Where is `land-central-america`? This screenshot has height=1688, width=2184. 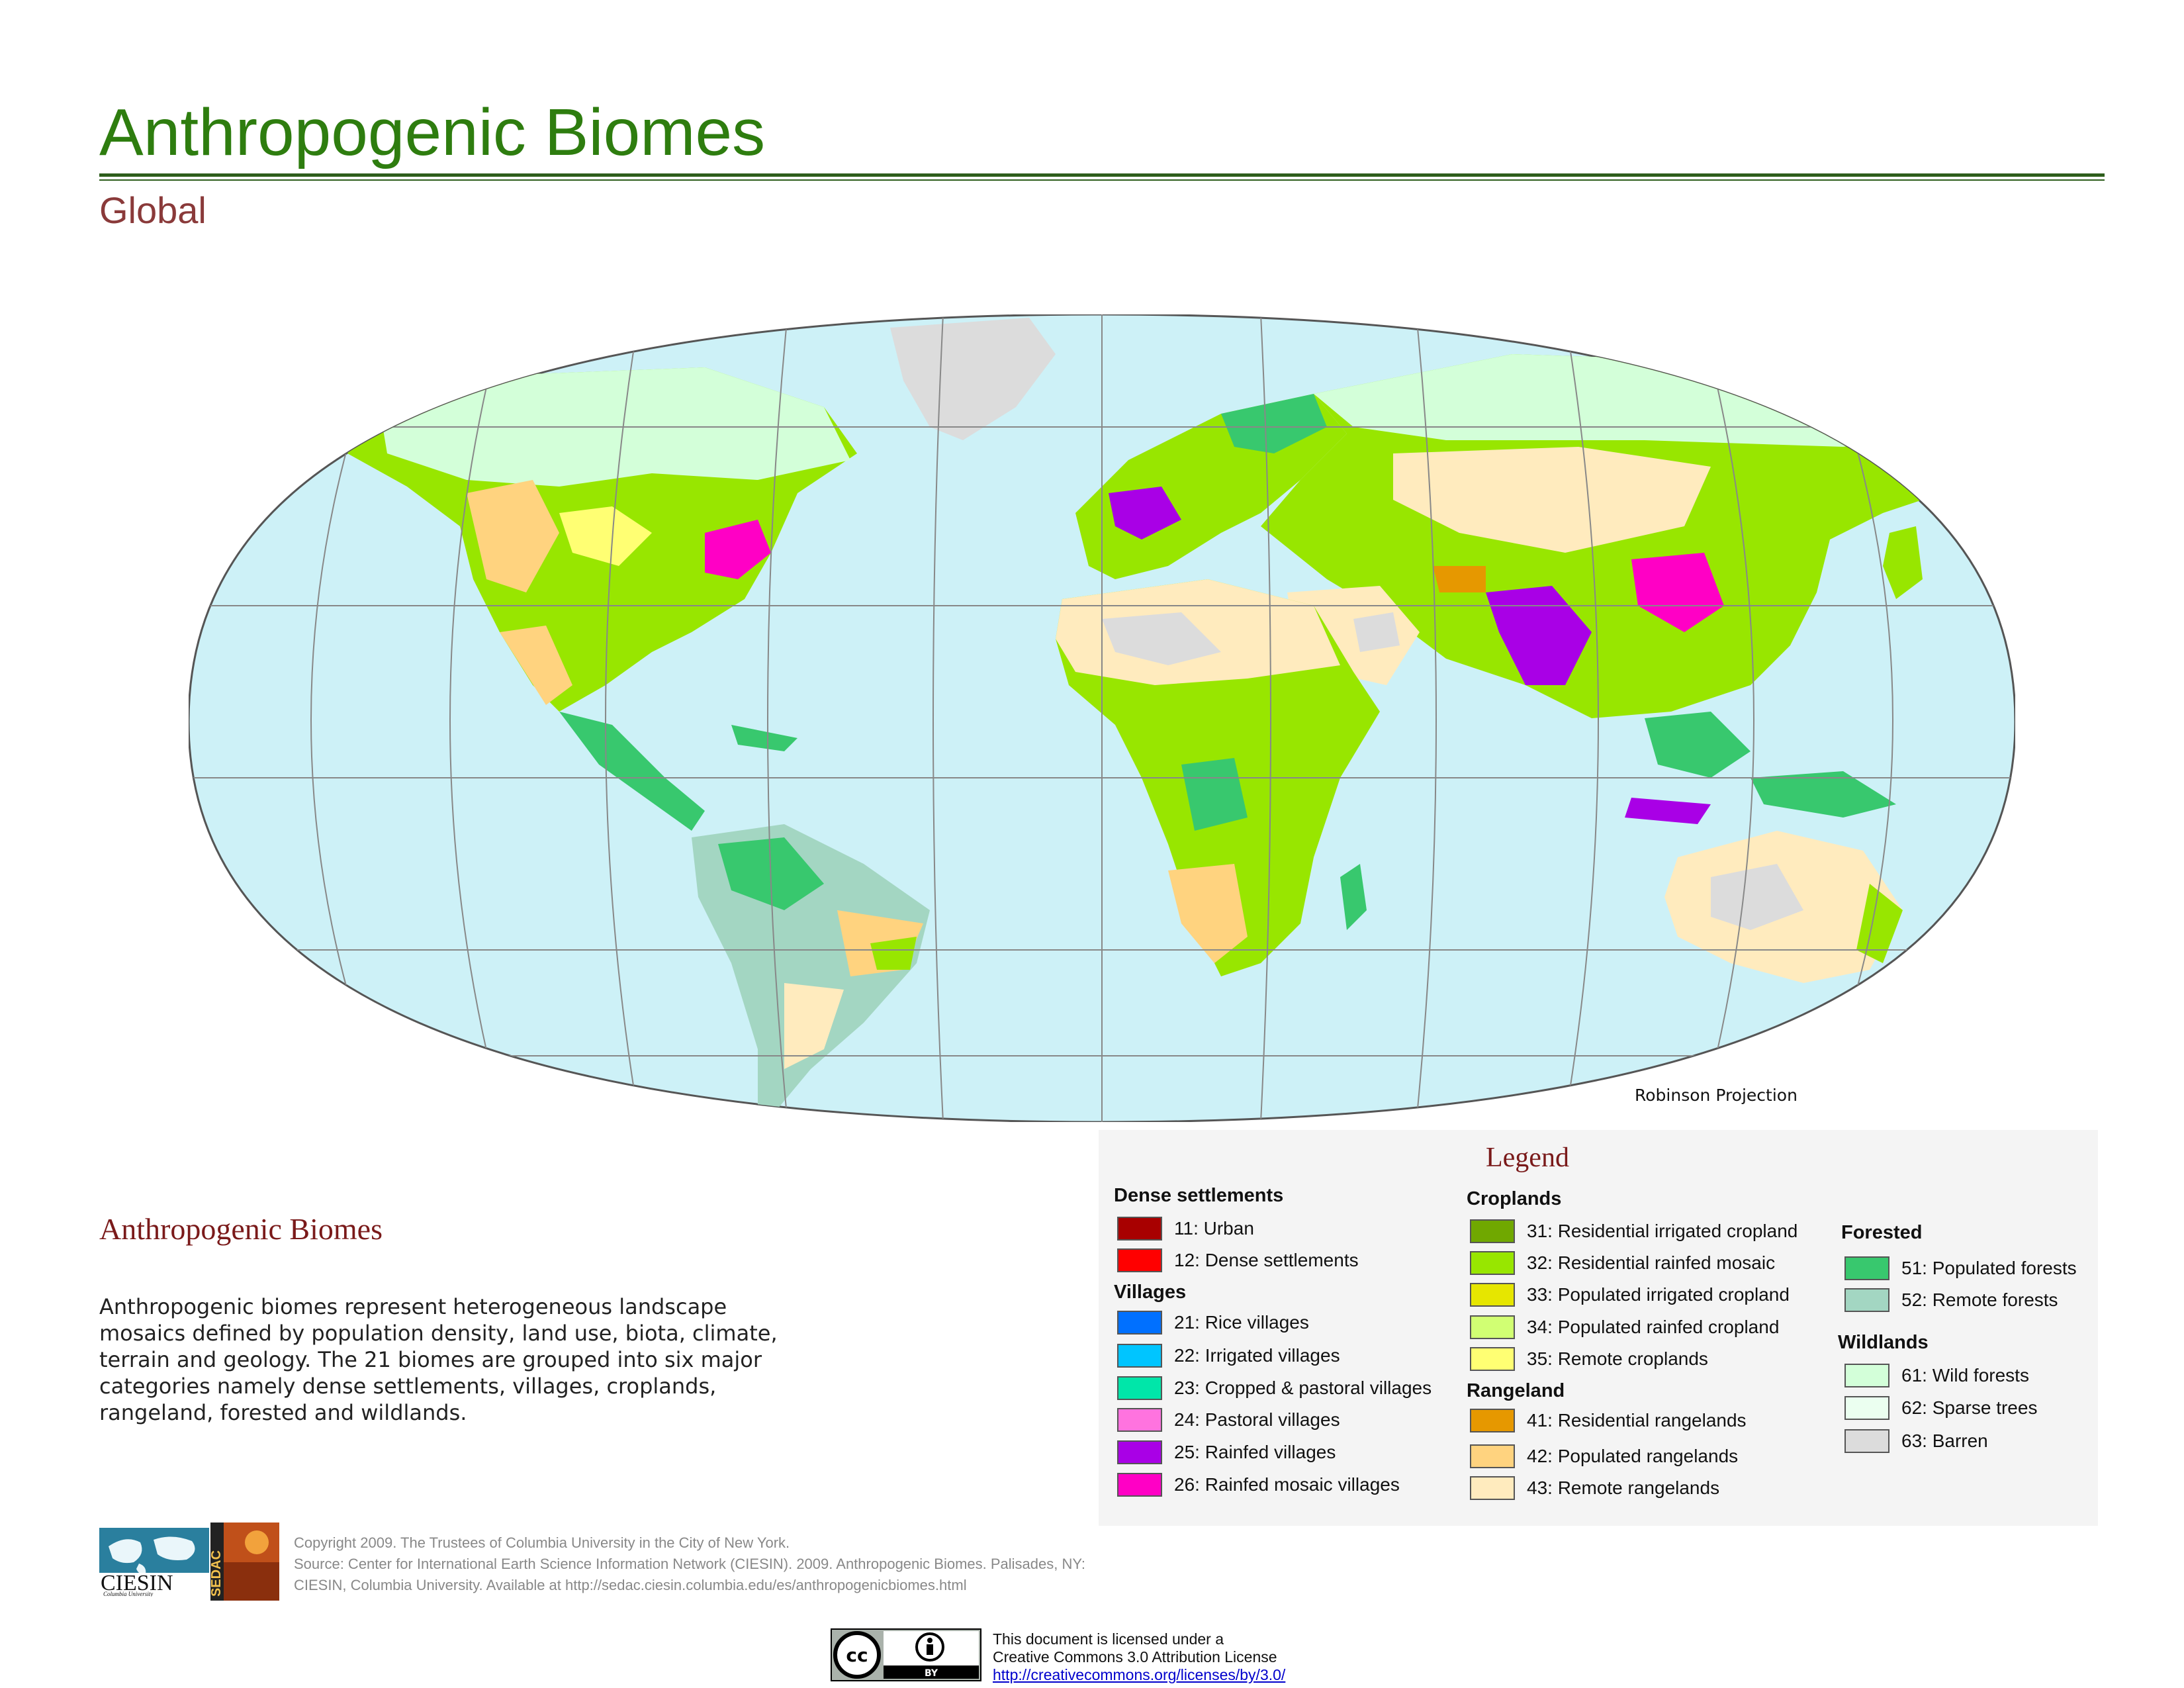
land-central-america is located at coordinates (678, 771).